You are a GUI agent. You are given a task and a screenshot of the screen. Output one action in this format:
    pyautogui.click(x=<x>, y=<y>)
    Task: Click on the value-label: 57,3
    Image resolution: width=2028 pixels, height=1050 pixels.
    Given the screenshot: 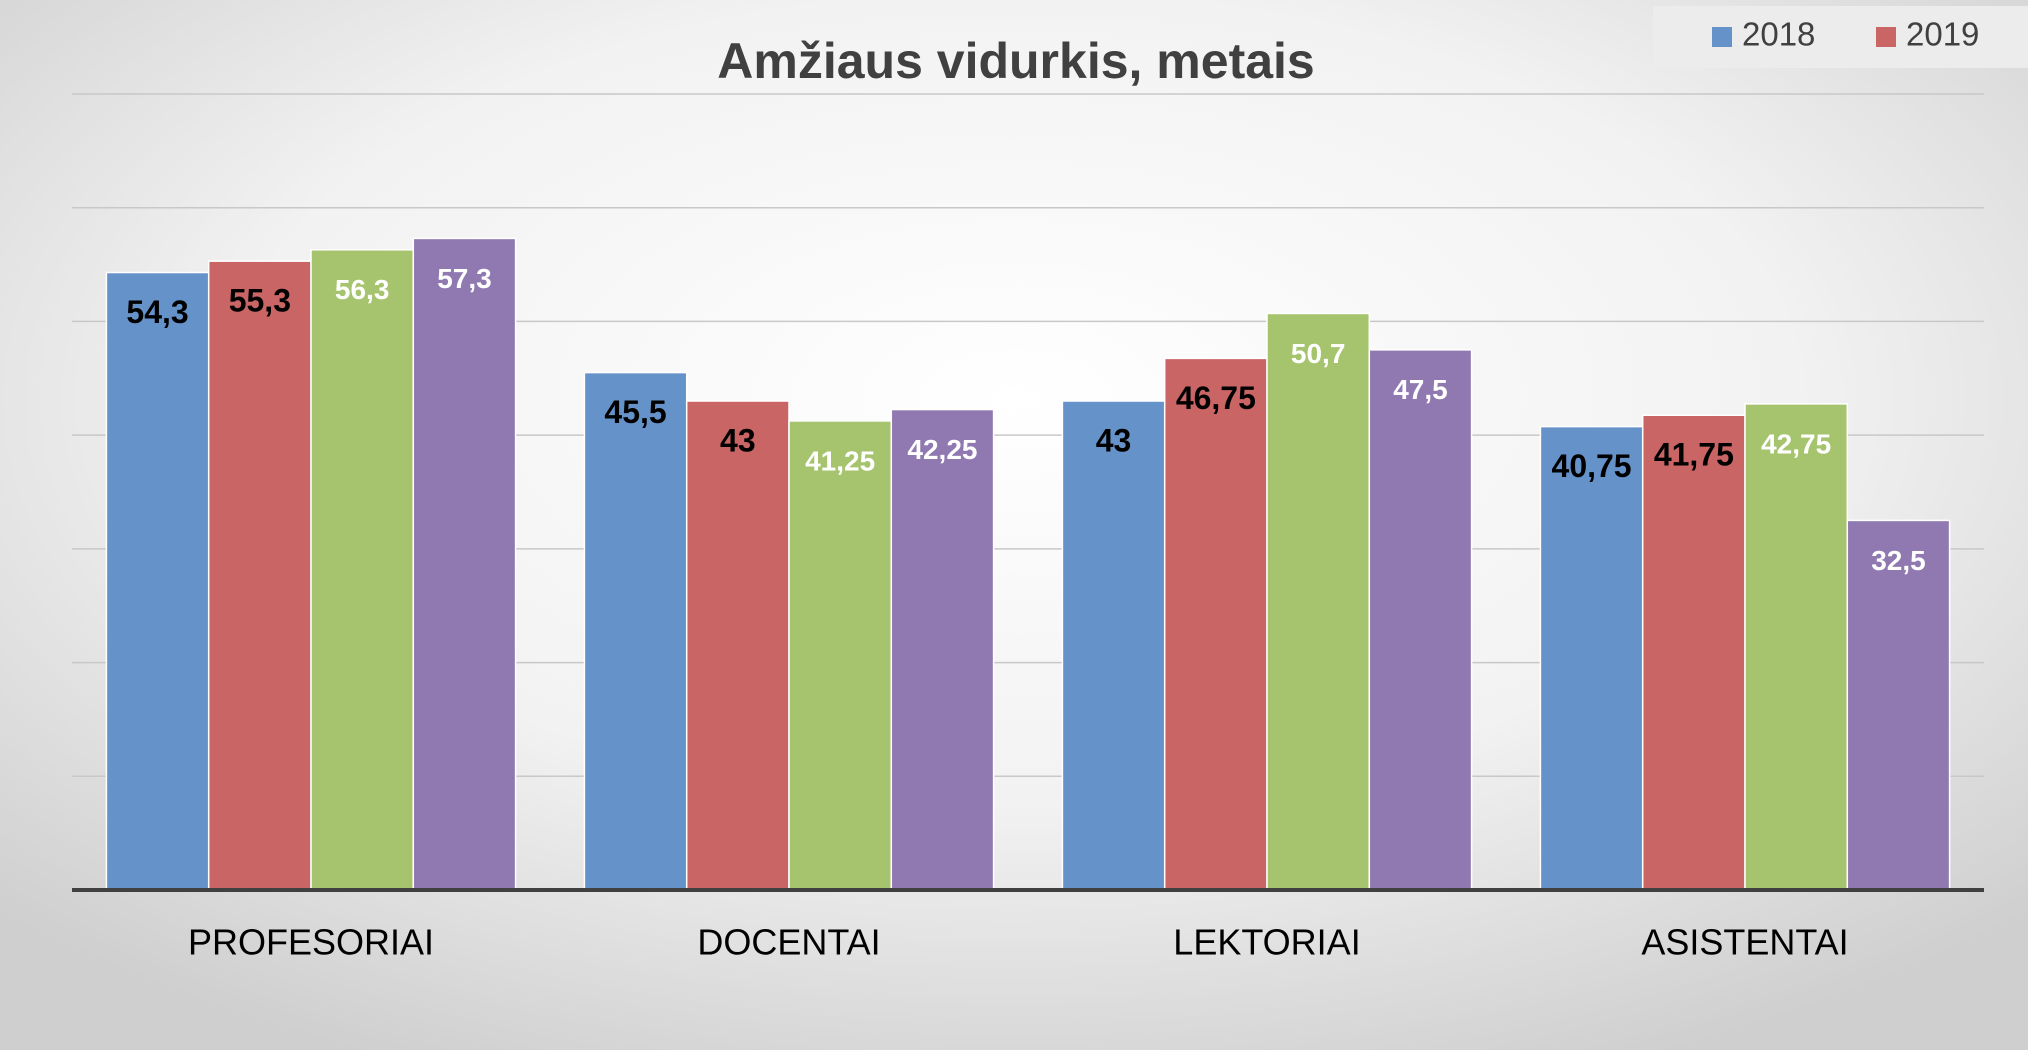 What is the action you would take?
    pyautogui.click(x=464, y=278)
    